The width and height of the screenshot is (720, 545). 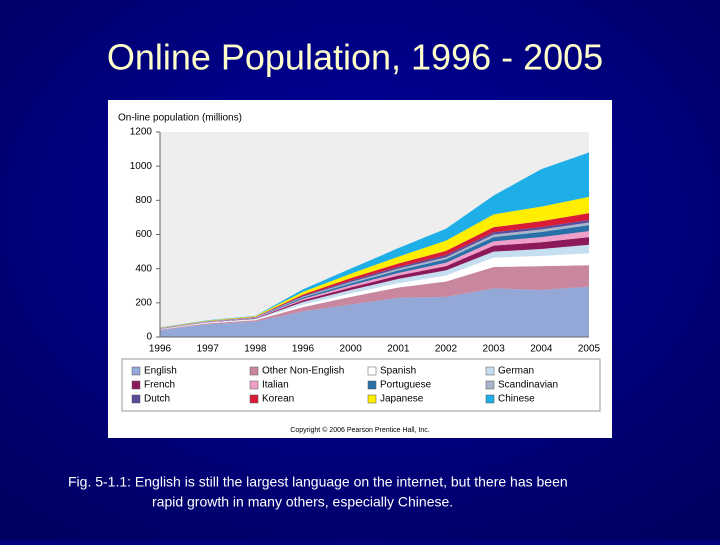 I want to click on legend-label: Spanish, so click(x=398, y=371).